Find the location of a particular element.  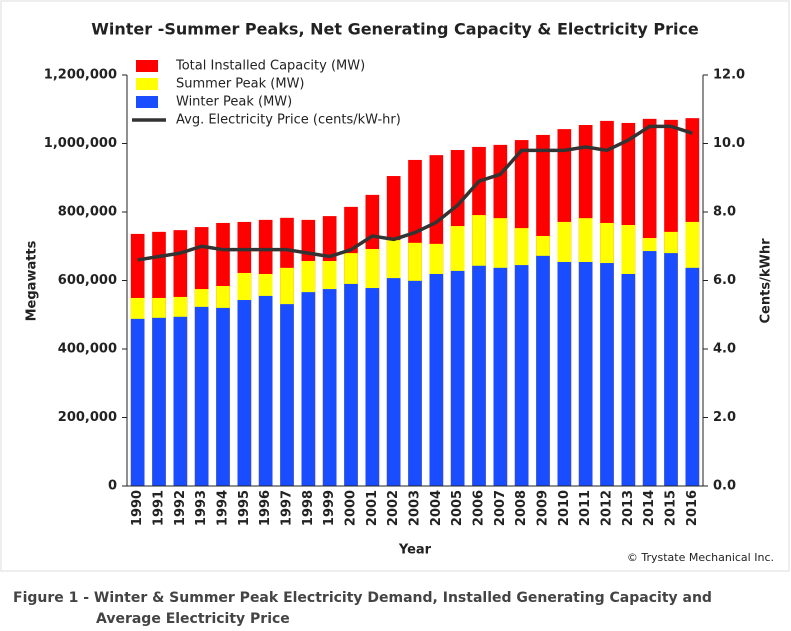

credit: © Trystate Mechanical Inc. is located at coordinates (700, 557).